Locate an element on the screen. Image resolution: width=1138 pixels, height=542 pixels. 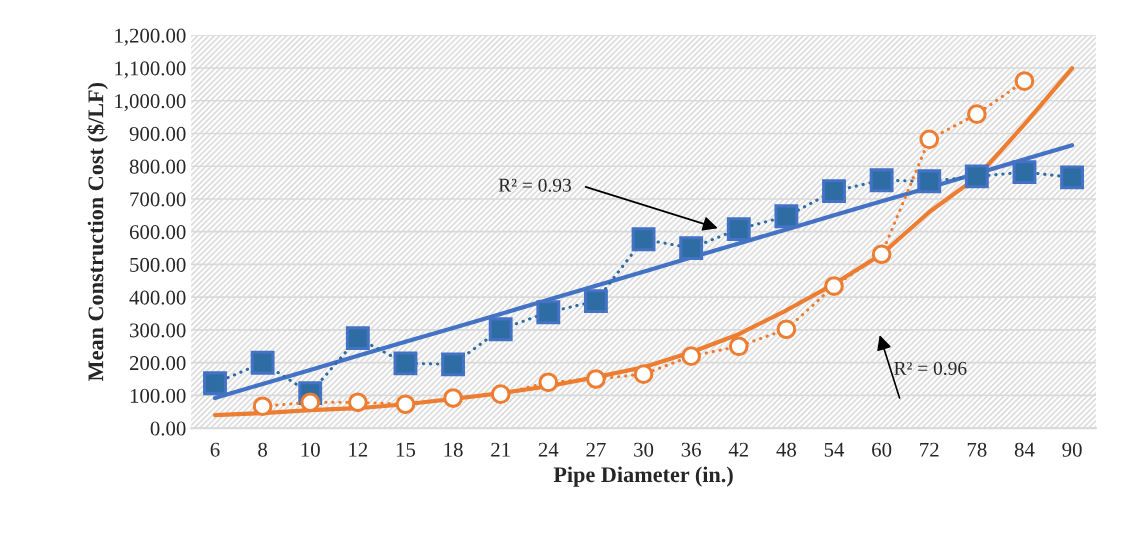
y-tick-label: 200.00 is located at coordinates (157, 363).